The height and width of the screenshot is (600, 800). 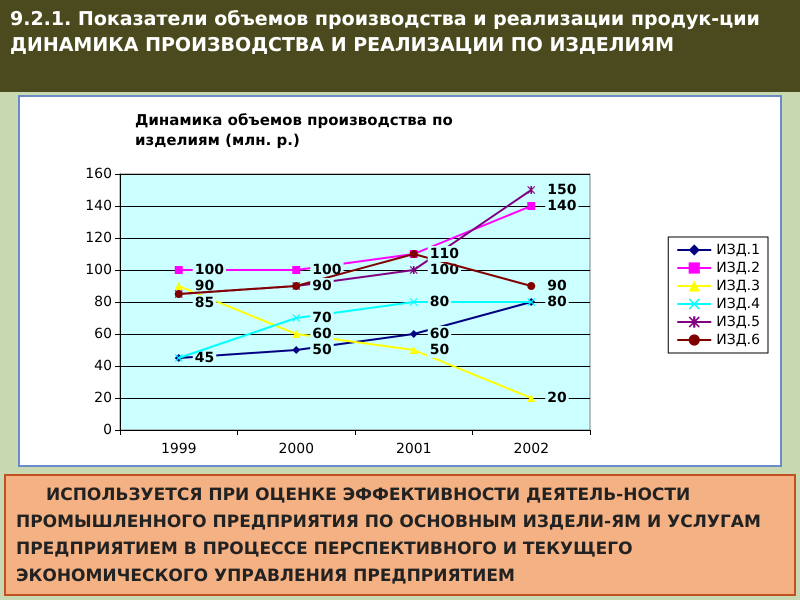 I want to click on data-label: 140, so click(x=562, y=206).